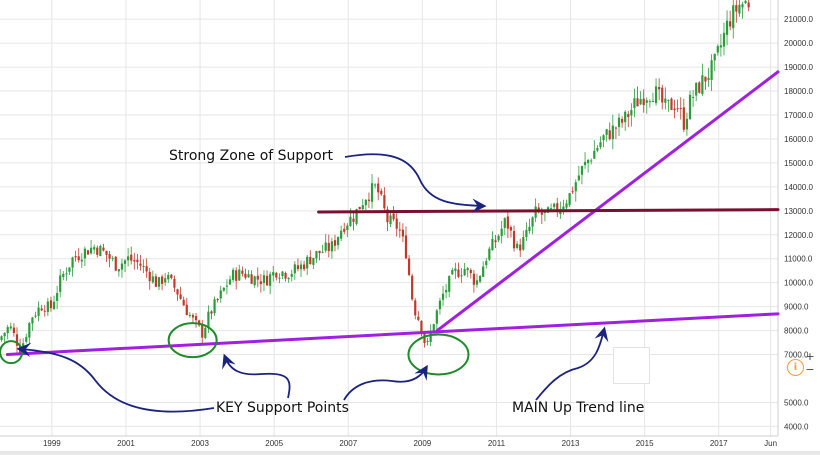 This screenshot has height=455, width=820. Describe the element at coordinates (810, 356) in the screenshot. I see `zoom-in-button: +` at that location.